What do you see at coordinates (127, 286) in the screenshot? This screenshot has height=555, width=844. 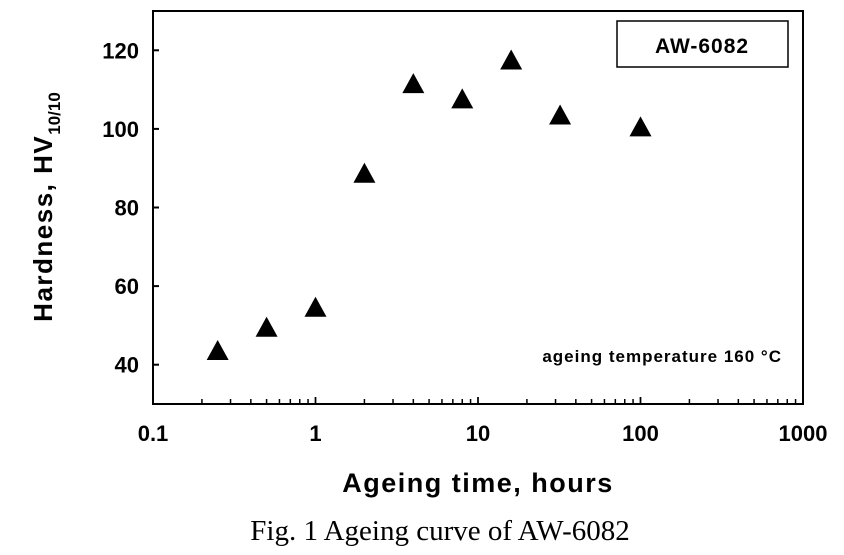 I see `y-tick-label: 60` at bounding box center [127, 286].